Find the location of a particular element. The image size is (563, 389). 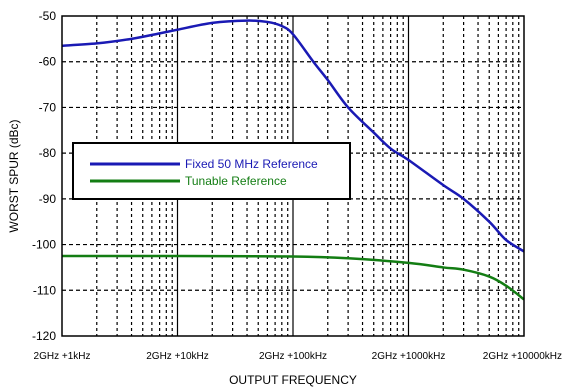

y-tick-labels: -50 -60 -70 -80 -90 -100 -110 -120 is located at coordinates (44, 176).